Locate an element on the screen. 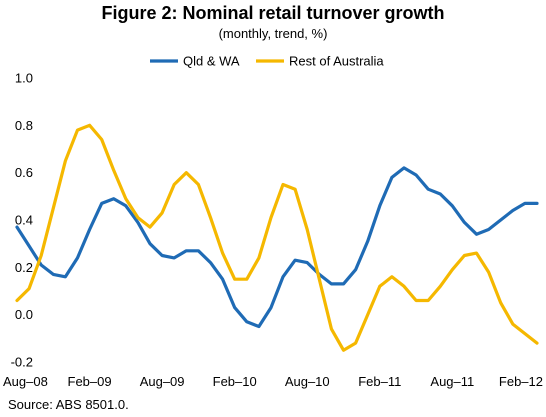 Image resolution: width=546 pixels, height=417 pixels. y-tick-label: 0.4 is located at coordinates (24, 220).